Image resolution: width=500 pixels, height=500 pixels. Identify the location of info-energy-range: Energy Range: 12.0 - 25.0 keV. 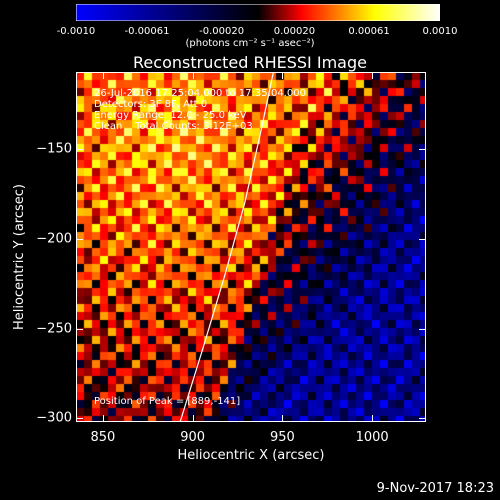
(170, 115).